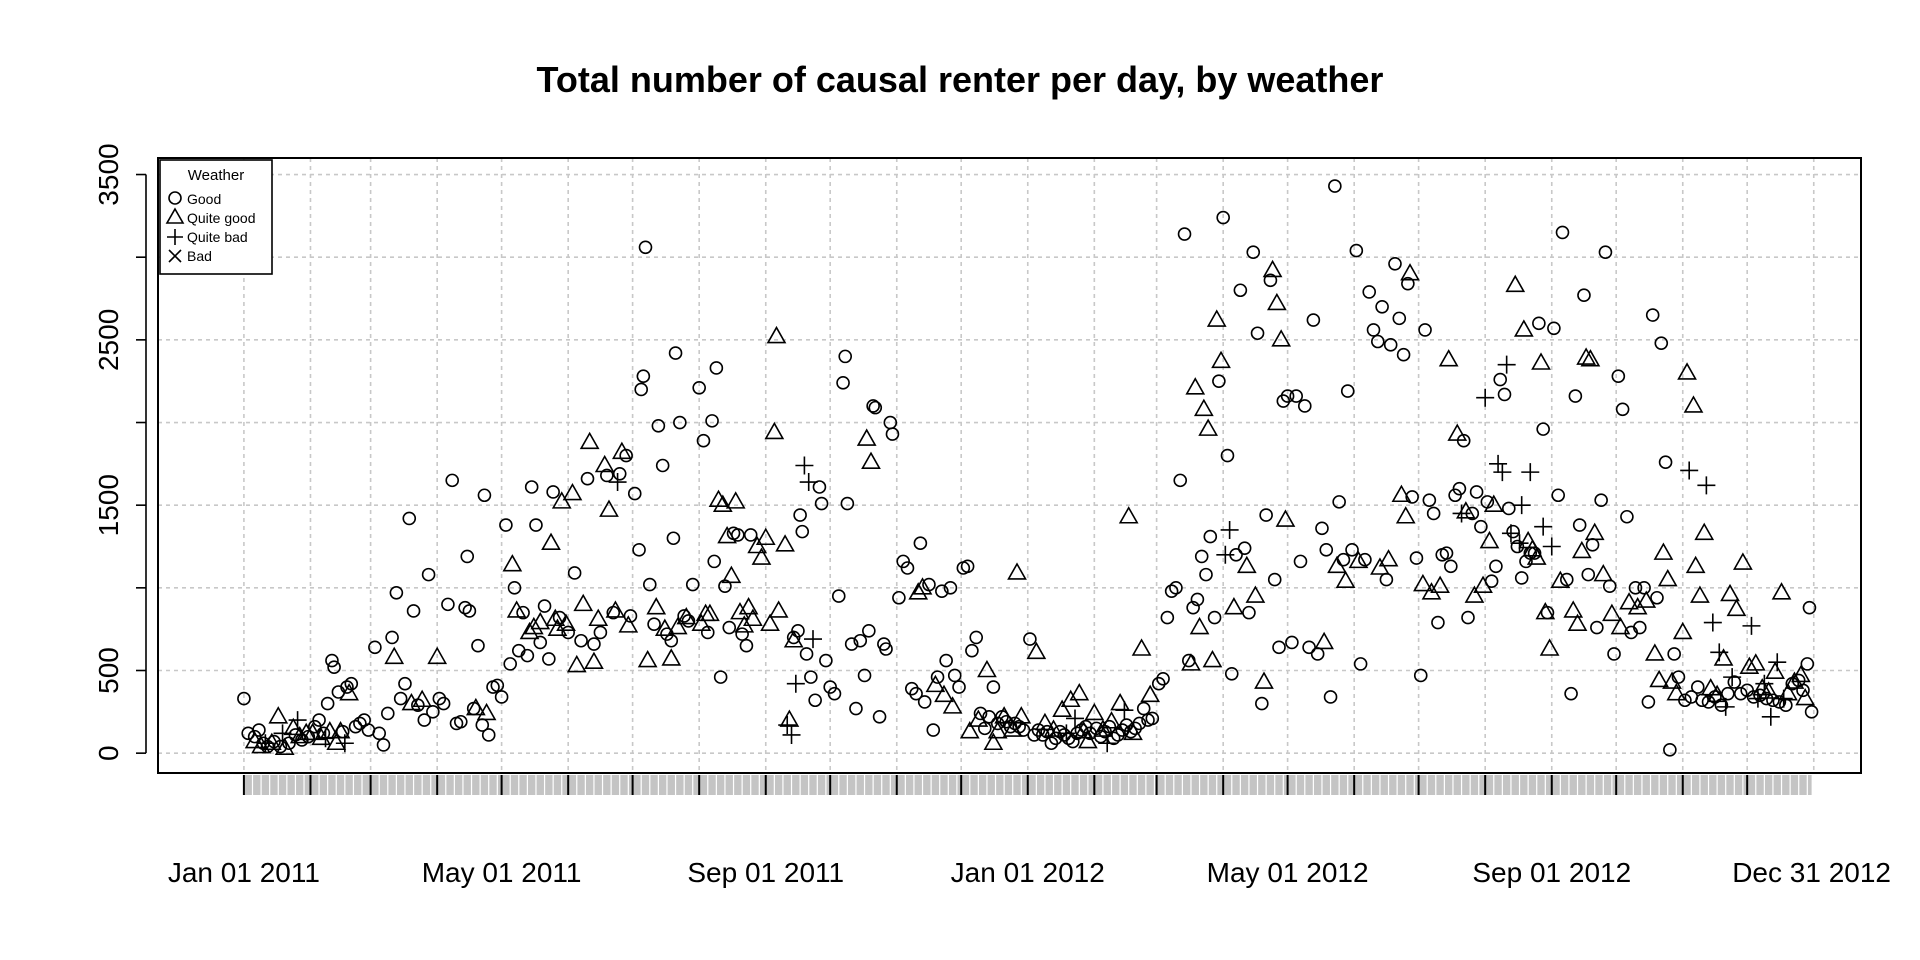  Describe the element at coordinates (765, 872) in the screenshot. I see `x-tick-label: Sep 01 2011` at that location.